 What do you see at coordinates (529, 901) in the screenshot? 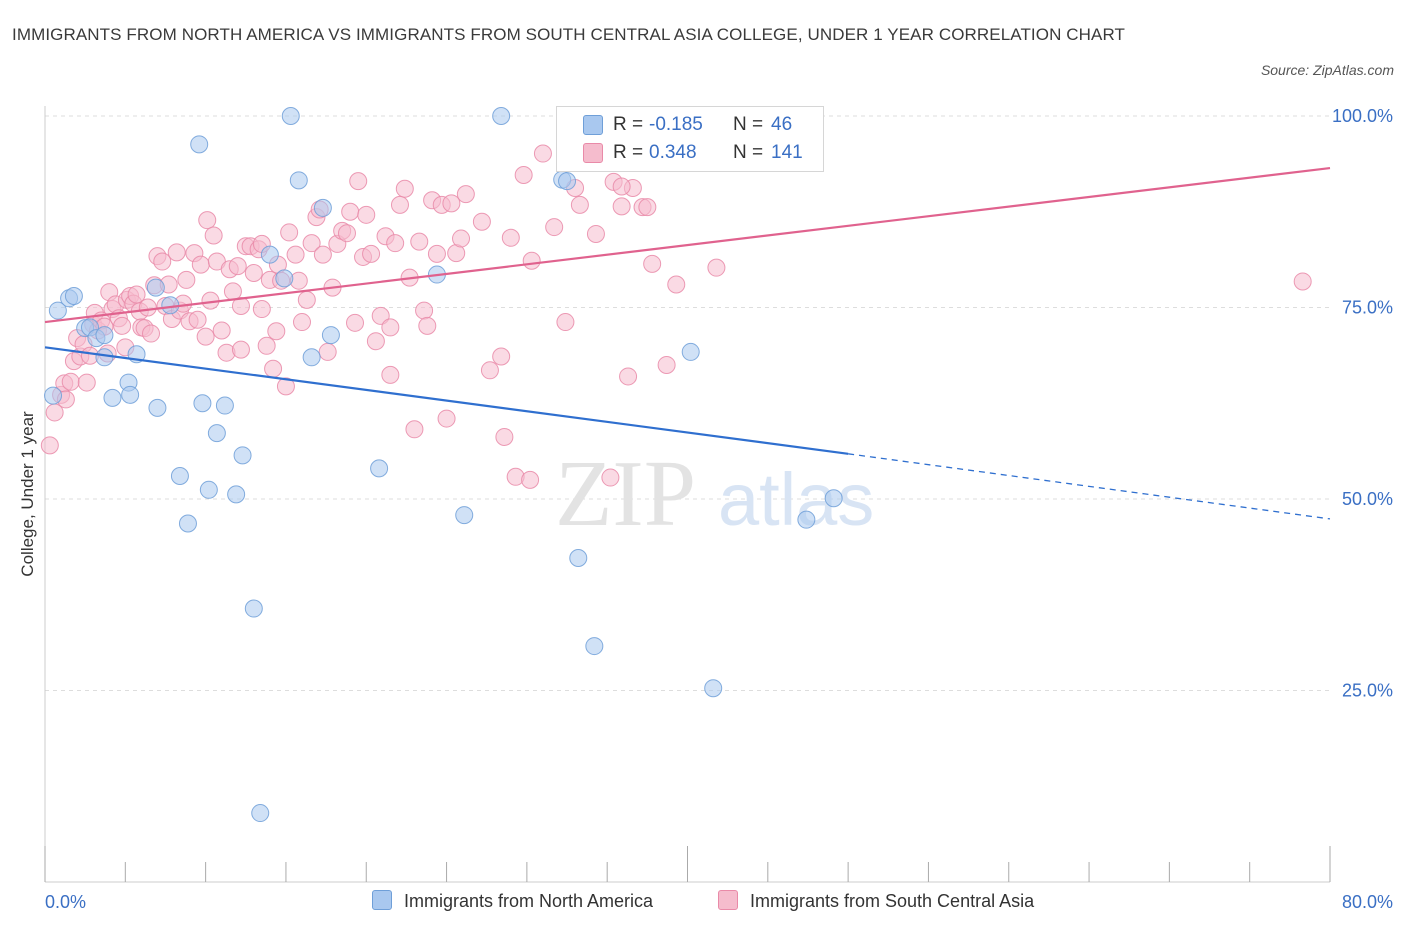
I see `legend-label: Immigrants from North America` at bounding box center [529, 901].